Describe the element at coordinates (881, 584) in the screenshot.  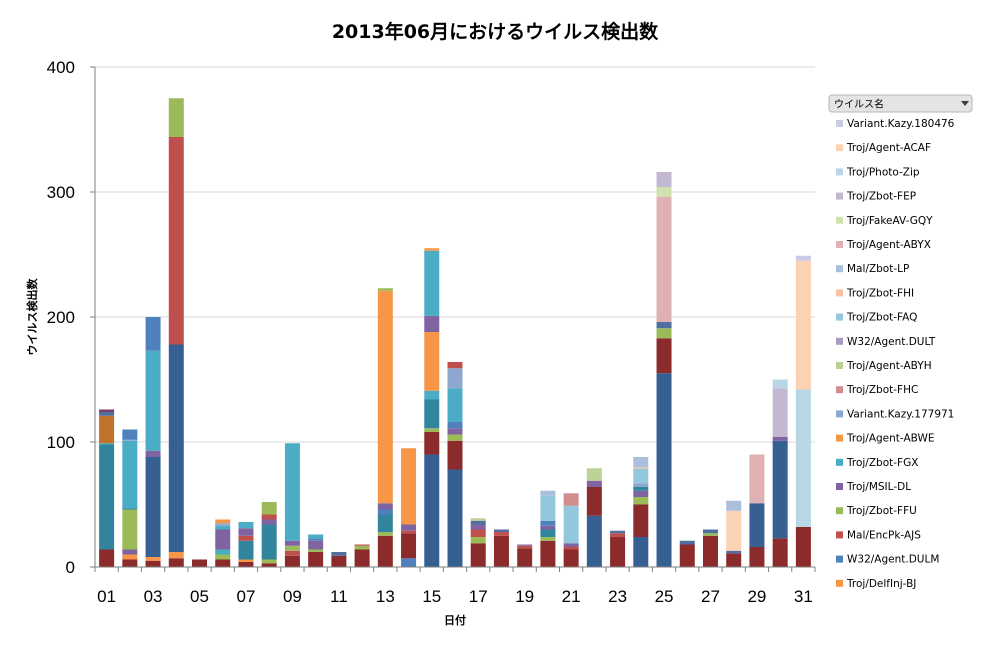
I see `legend-label: Troj/DelfInj-BJ` at that location.